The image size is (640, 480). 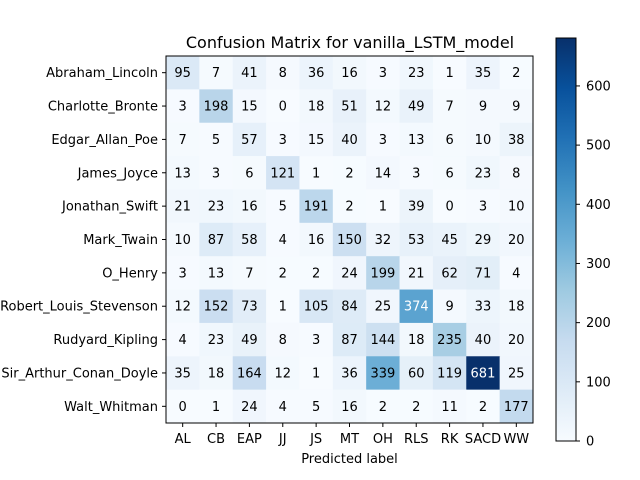 What do you see at coordinates (566, 239) in the screenshot?
I see `colorbar` at bounding box center [566, 239].